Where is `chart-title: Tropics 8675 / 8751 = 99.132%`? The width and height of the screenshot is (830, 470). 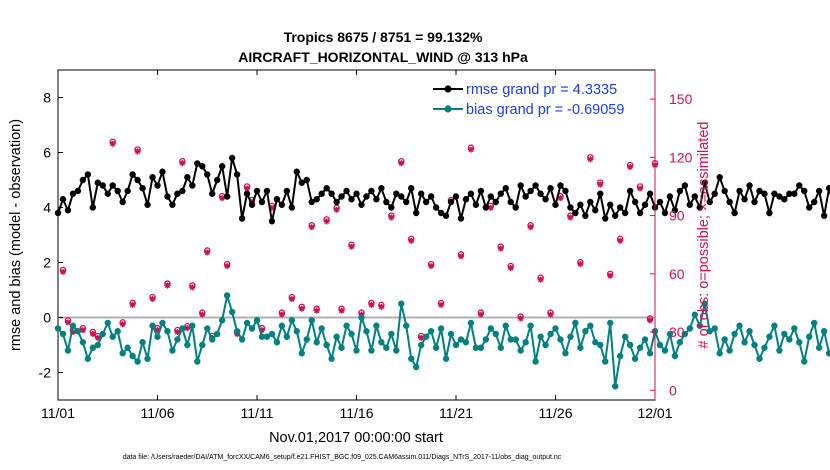
chart-title: Tropics 8675 / 8751 = 99.132% is located at coordinates (383, 37).